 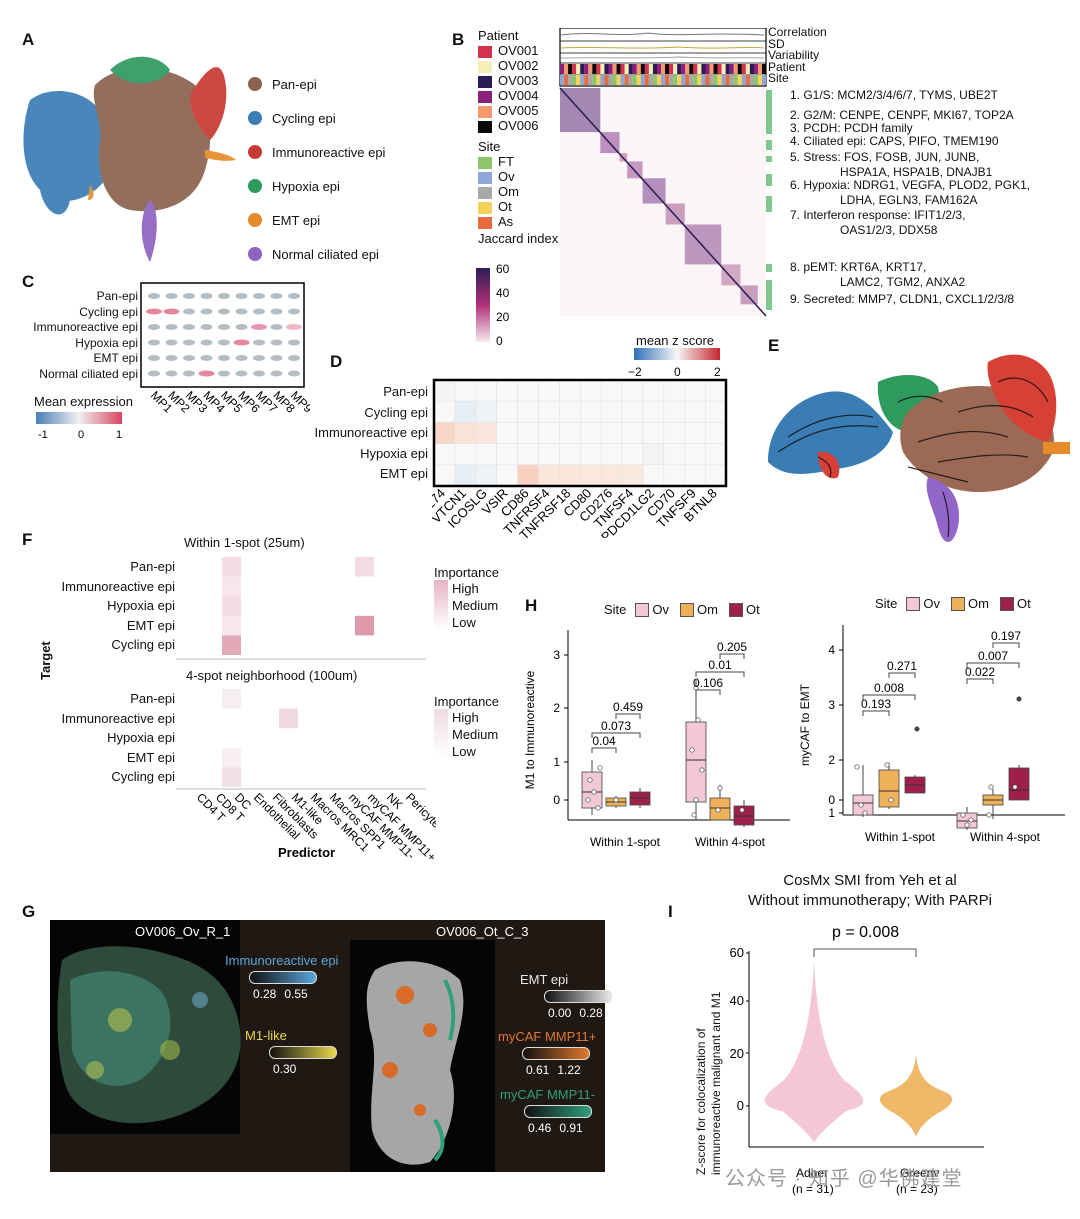 I want to click on z-score-title: mean z score, so click(x=675, y=340).